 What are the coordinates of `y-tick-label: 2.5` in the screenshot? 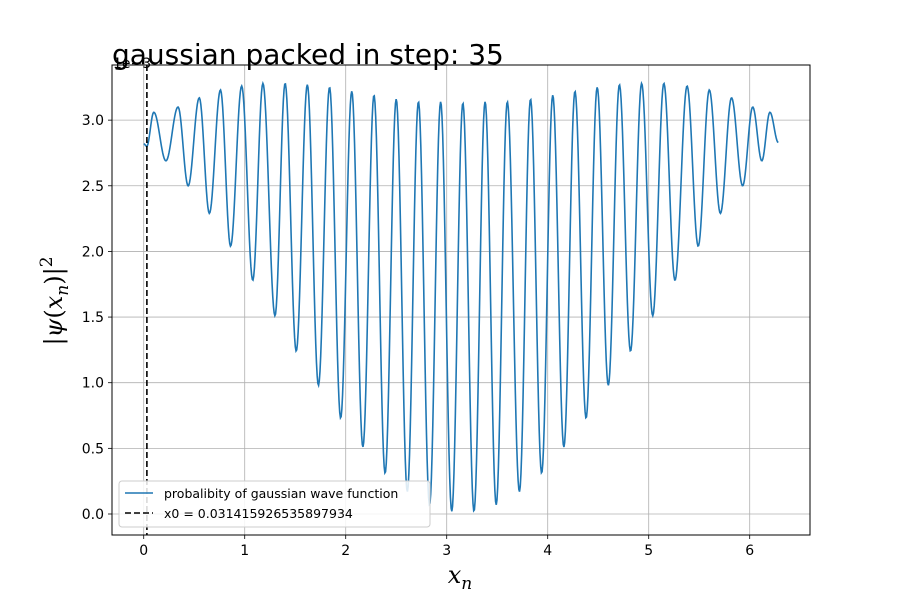 It's located at (93, 187).